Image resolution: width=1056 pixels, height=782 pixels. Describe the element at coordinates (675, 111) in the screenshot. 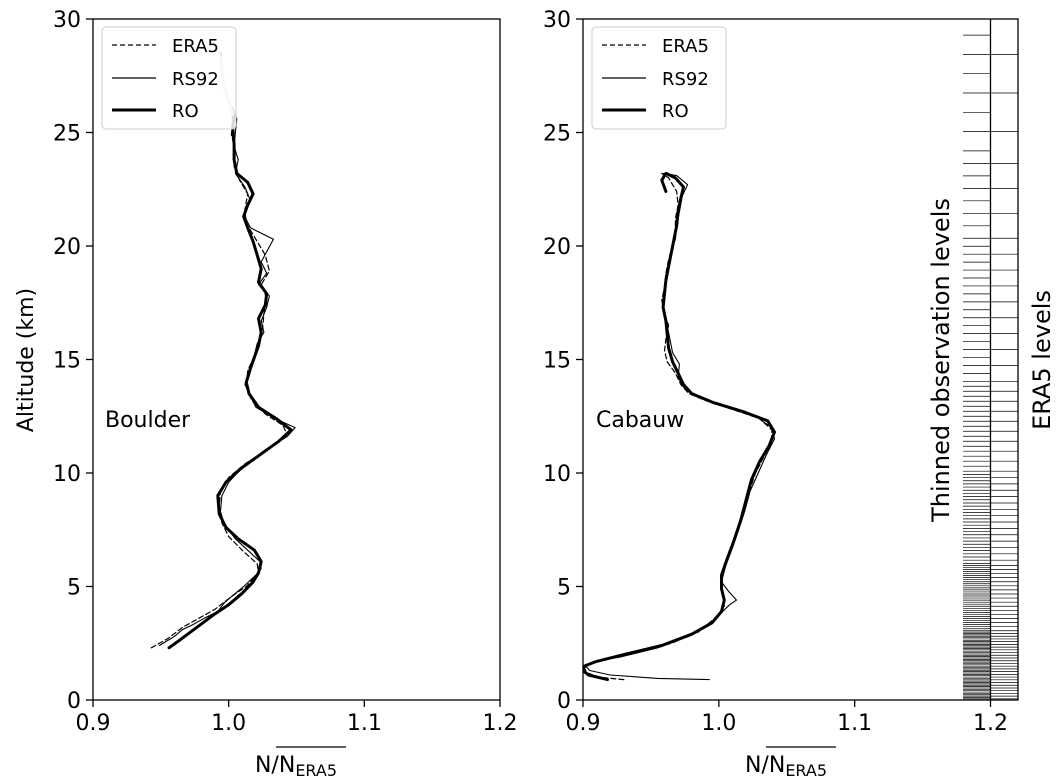

I see `right-legend-label-ro: RO` at that location.